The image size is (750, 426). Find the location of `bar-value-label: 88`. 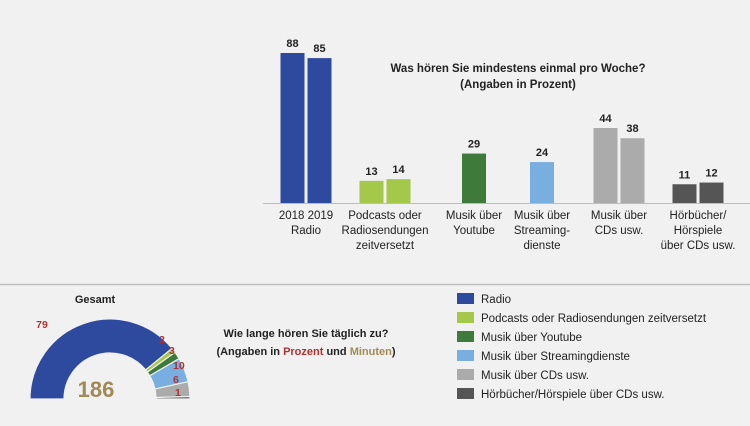

bar-value-label: 88 is located at coordinates (292, 44).